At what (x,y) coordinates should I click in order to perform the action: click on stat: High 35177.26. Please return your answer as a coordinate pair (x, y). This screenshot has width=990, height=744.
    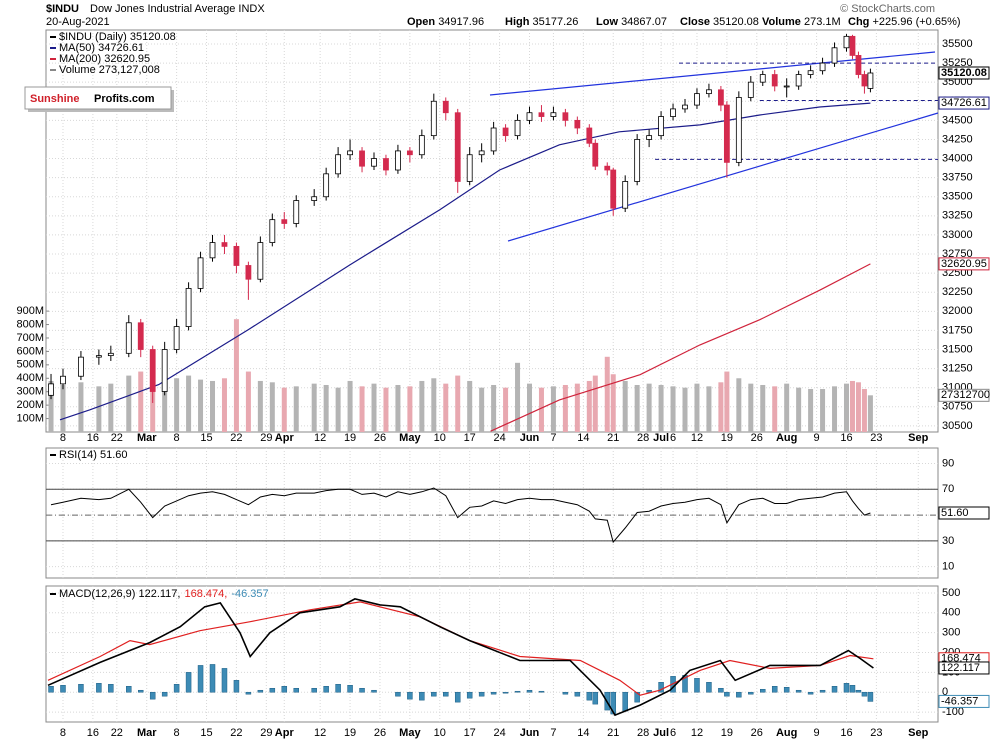
    Looking at the image, I should click on (541, 22).